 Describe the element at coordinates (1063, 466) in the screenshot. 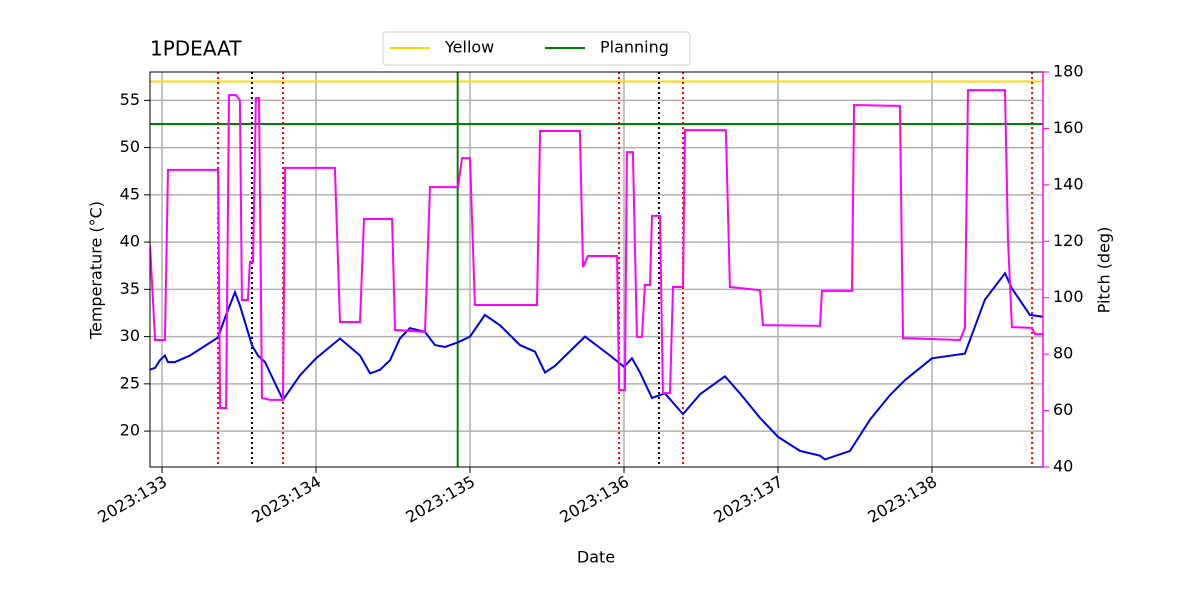

I see `y2-tick-label: 40` at that location.